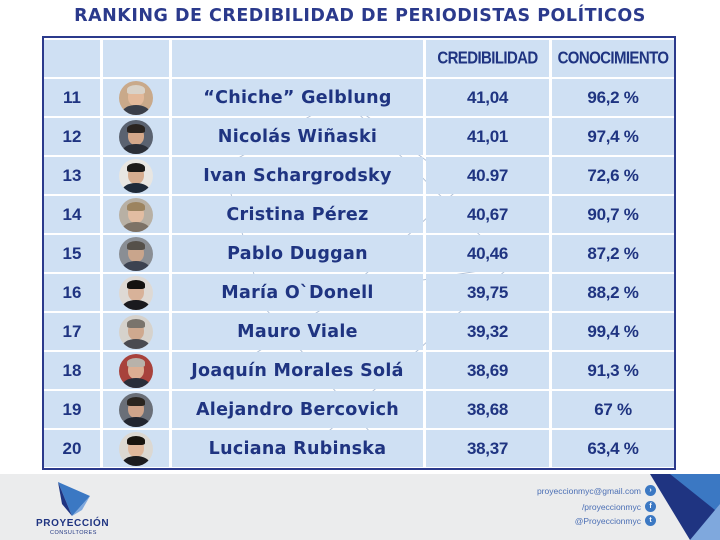 This screenshot has width=720, height=540. Describe the element at coordinates (487, 175) in the screenshot. I see `credibilidad-cell: 40.97` at that location.